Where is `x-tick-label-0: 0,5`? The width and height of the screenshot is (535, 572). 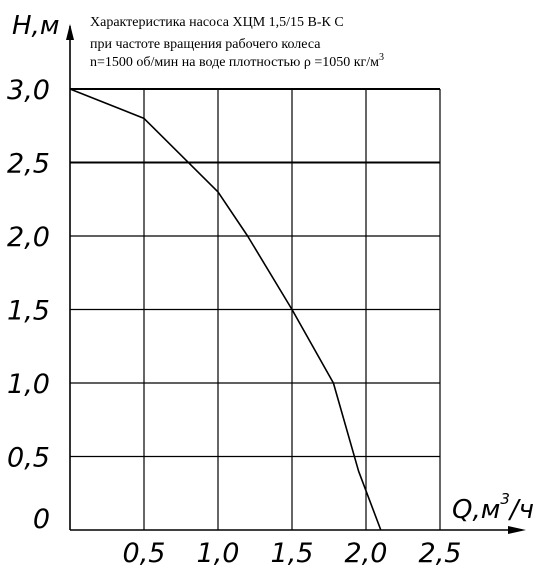 x-tick-label-0: 0,5 is located at coordinates (144, 553).